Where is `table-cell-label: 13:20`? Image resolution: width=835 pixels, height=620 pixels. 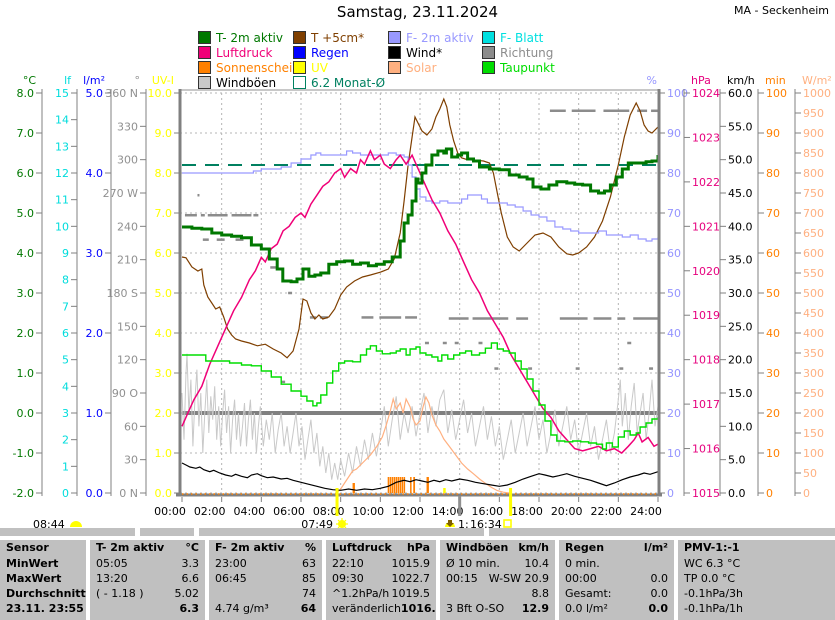
table-cell-label: 13:20 is located at coordinates (112, 578).